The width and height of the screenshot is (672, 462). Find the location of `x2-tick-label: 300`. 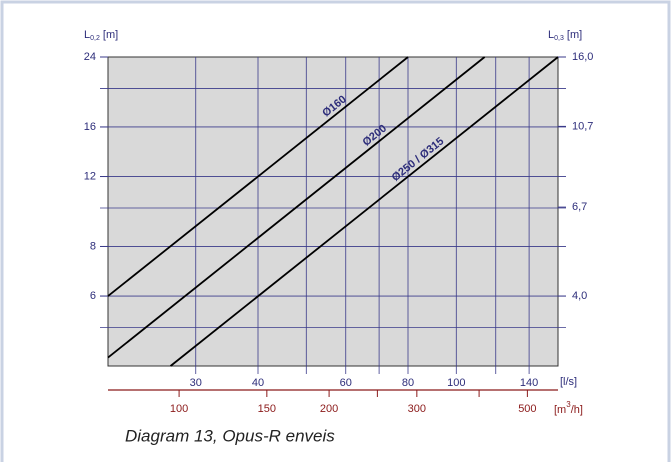

x2-tick-label: 300 is located at coordinates (417, 409).